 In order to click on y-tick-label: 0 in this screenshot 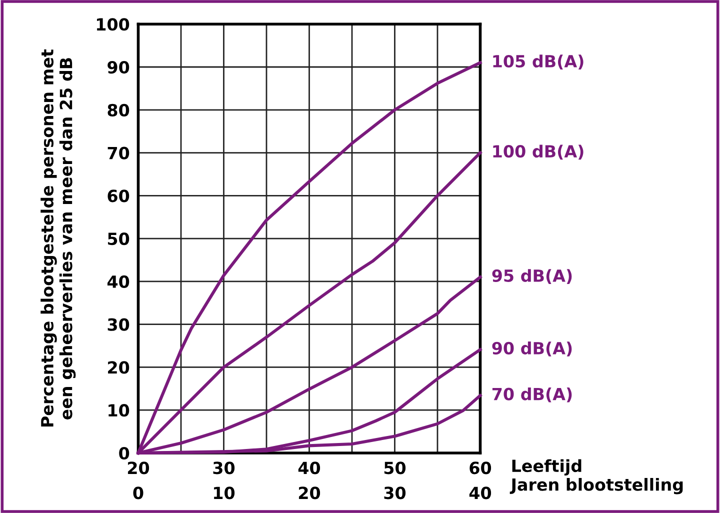, I will do `click(124, 453)`.